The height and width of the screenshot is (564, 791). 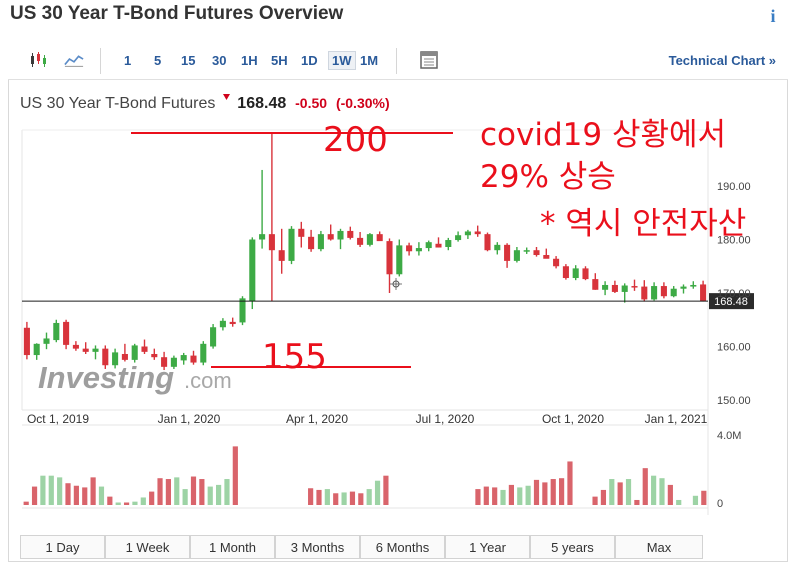 What do you see at coordinates (188, 60) in the screenshot?
I see `timeframe-15min: 15` at bounding box center [188, 60].